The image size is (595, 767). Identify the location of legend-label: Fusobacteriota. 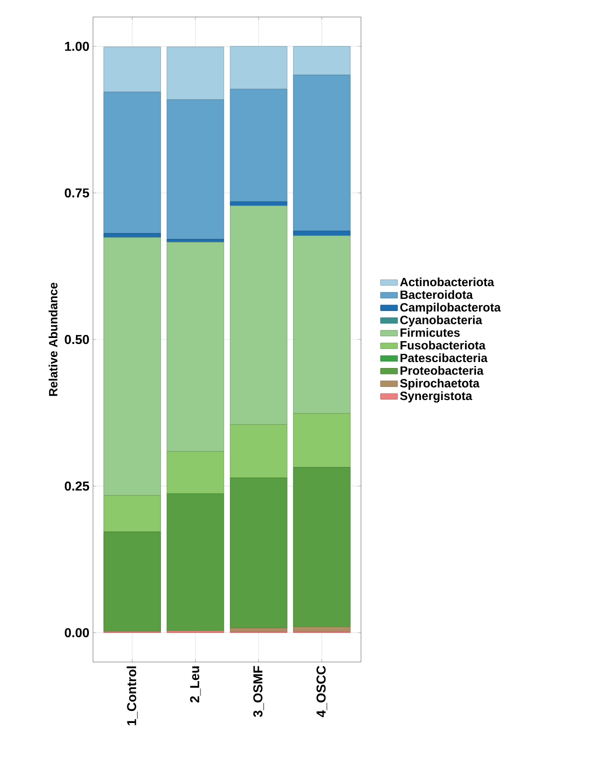
(443, 345).